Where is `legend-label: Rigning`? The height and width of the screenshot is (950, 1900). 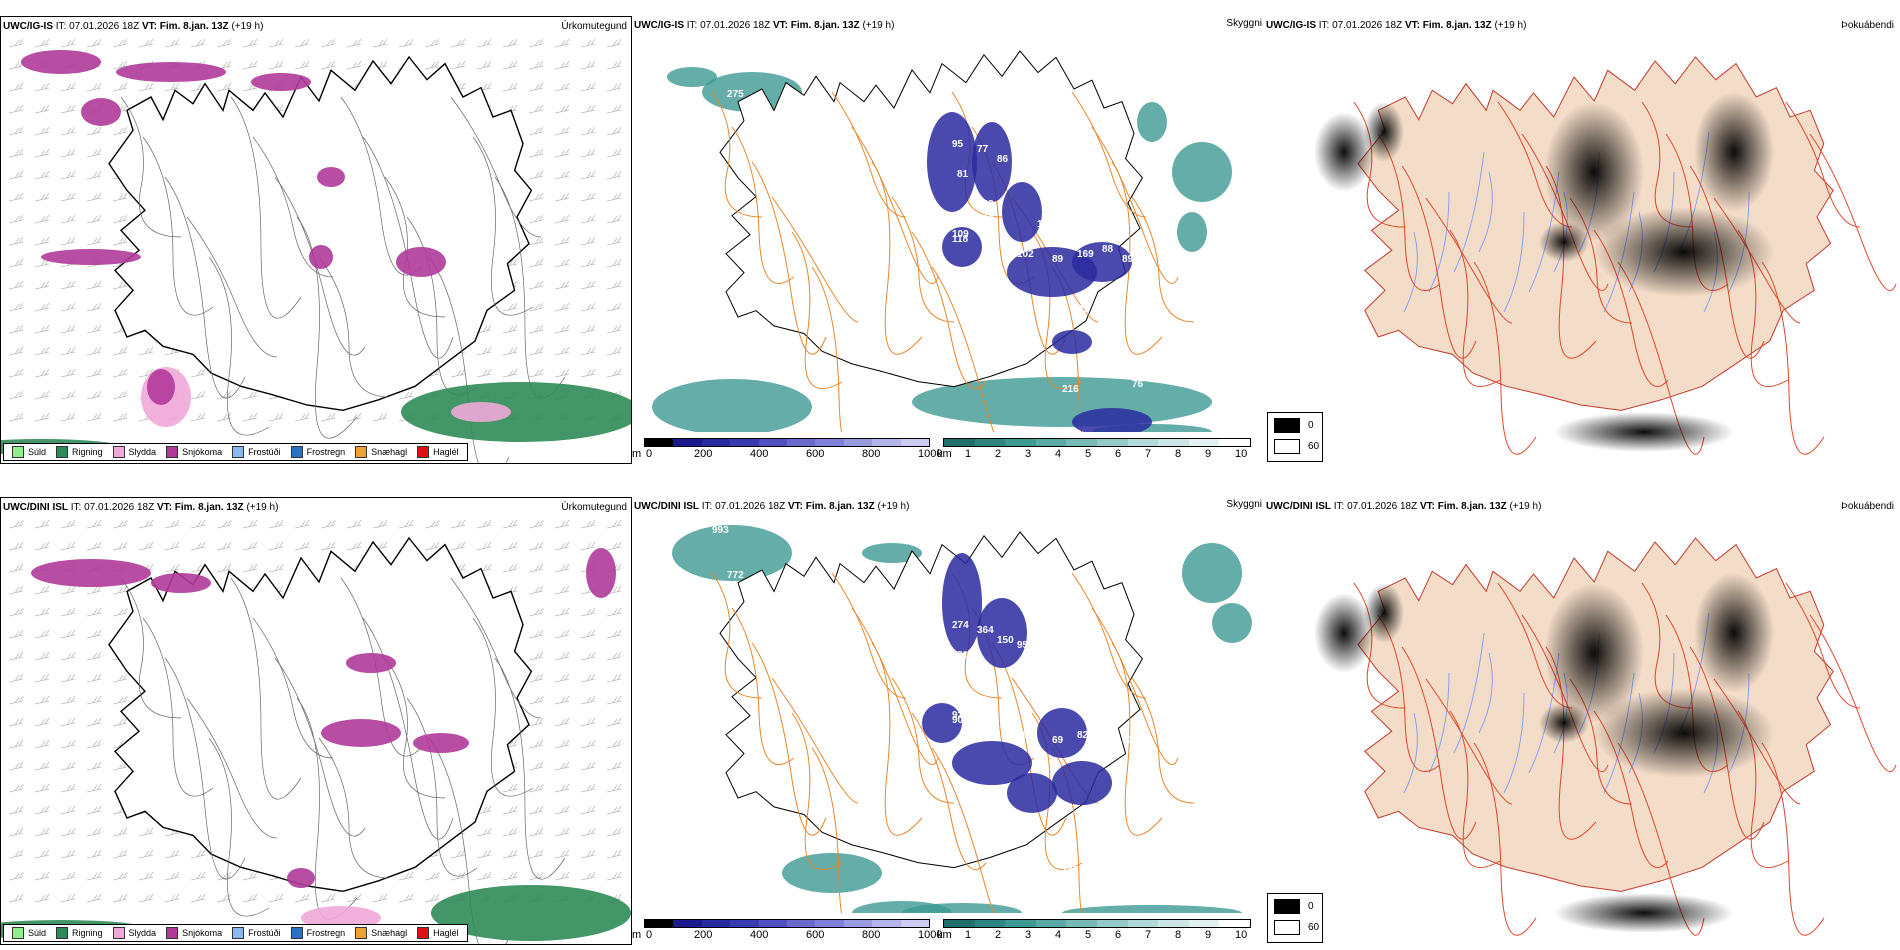
legend-label: Rigning is located at coordinates (87, 452).